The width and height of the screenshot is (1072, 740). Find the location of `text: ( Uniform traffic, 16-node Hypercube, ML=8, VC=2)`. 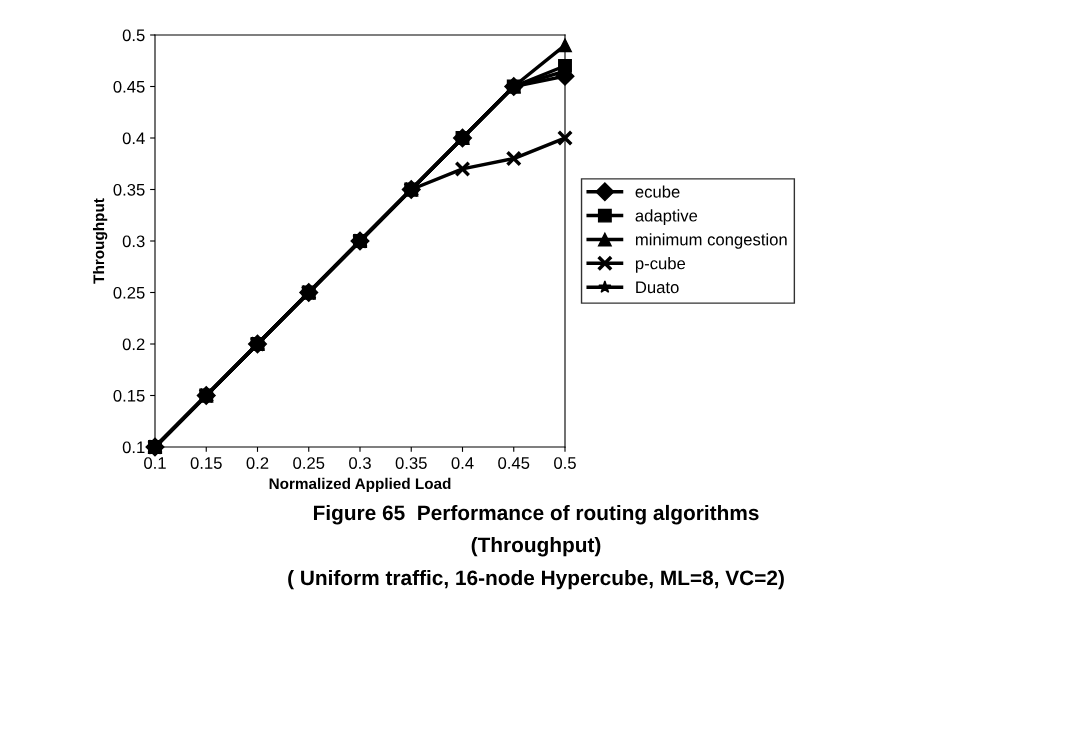

text: ( Uniform traffic, 16-node Hypercube, ML=8, VC=2) is located at coordinates (536, 579).